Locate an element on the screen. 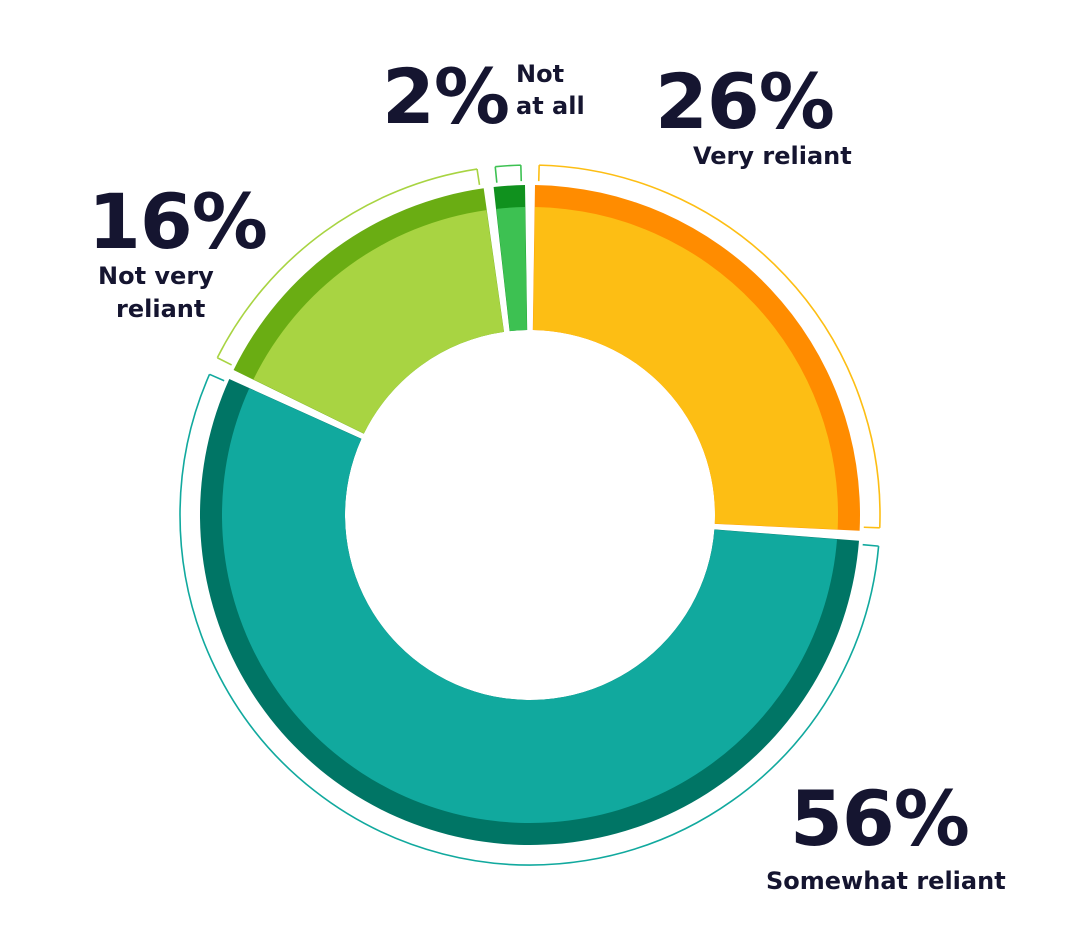 Image resolution: width=1080 pixels, height=948 pixels. somewhat-reliant-percent: 56% is located at coordinates (879, 818).